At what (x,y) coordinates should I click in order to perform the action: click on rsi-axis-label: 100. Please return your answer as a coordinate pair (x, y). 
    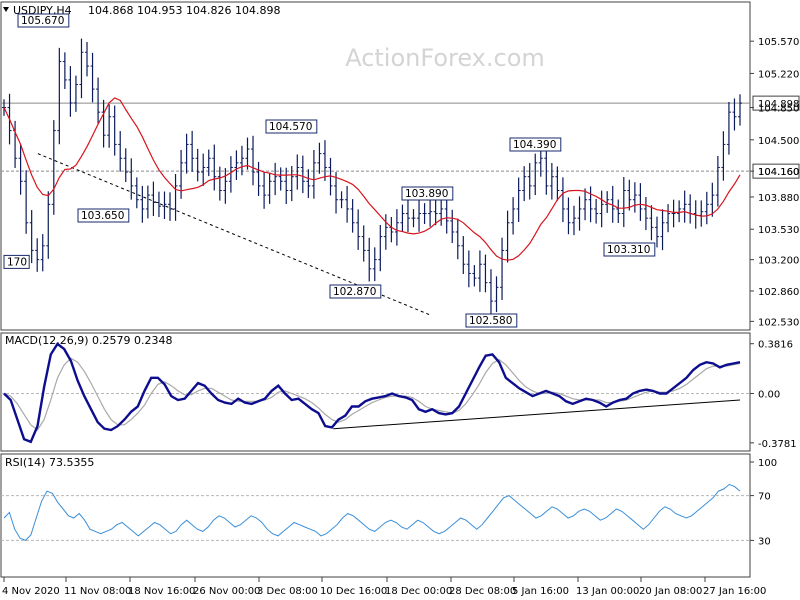
    Looking at the image, I should click on (767, 463).